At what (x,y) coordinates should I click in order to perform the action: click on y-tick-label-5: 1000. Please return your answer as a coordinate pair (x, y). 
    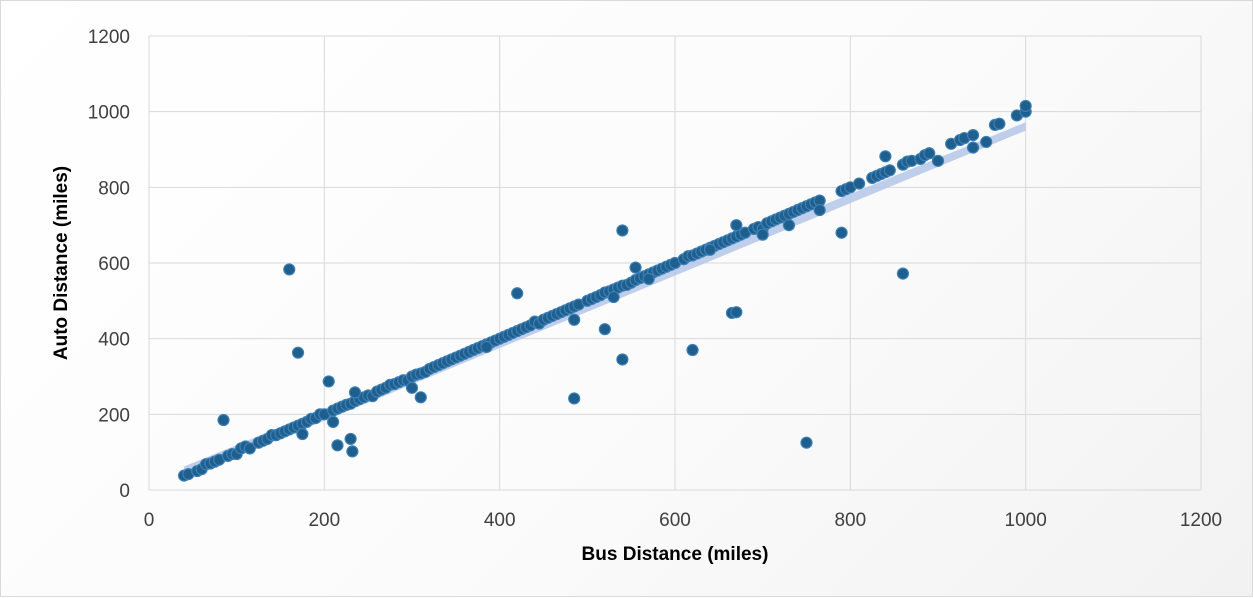
    Looking at the image, I should click on (109, 113).